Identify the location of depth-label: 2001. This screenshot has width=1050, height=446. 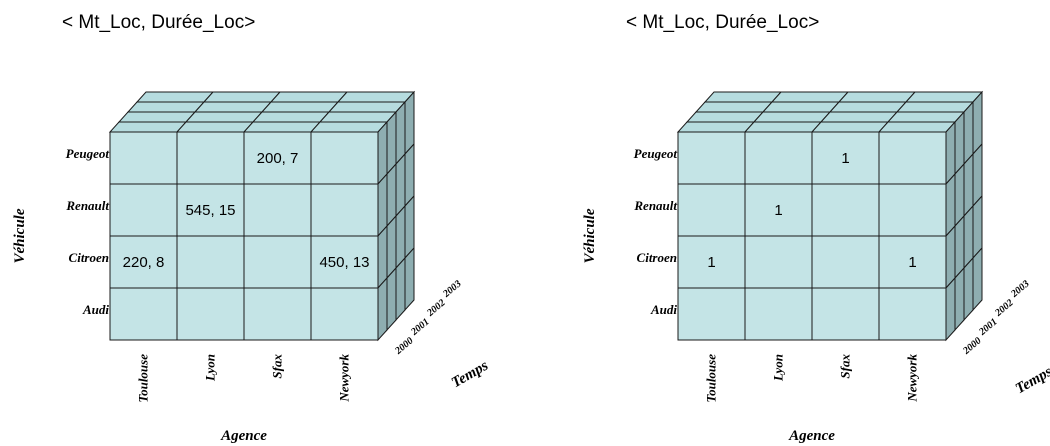
(987, 327).